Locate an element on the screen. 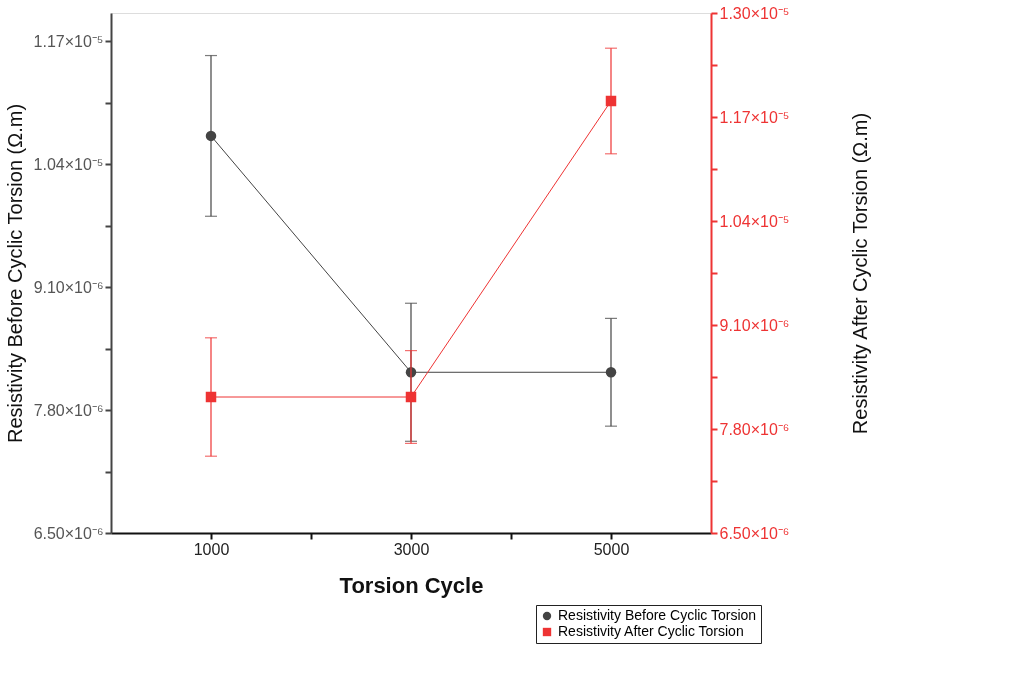  y2-tick-label: 7.80×10⁻⁶ is located at coordinates (754, 429).